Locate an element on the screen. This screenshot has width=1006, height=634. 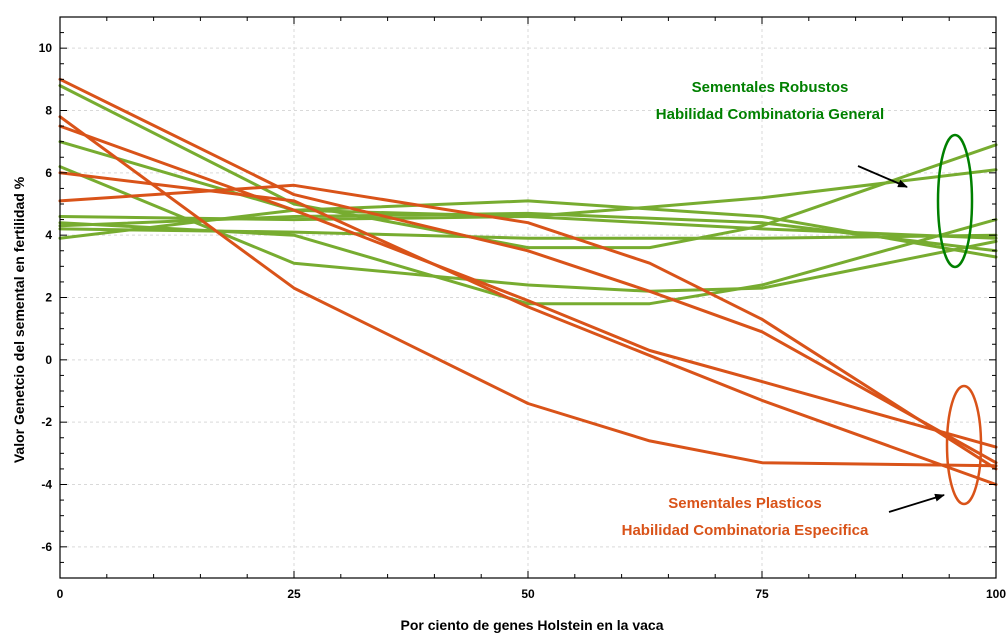
robust-annotation-line2: Habilidad Combinatoria General is located at coordinates (770, 114).